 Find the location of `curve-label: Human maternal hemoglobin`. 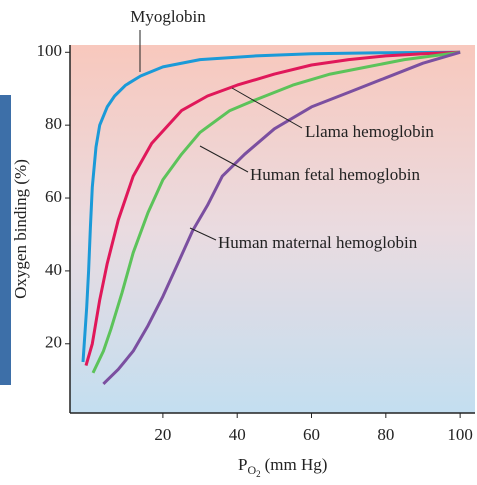

curve-label: Human maternal hemoglobin is located at coordinates (318, 242).